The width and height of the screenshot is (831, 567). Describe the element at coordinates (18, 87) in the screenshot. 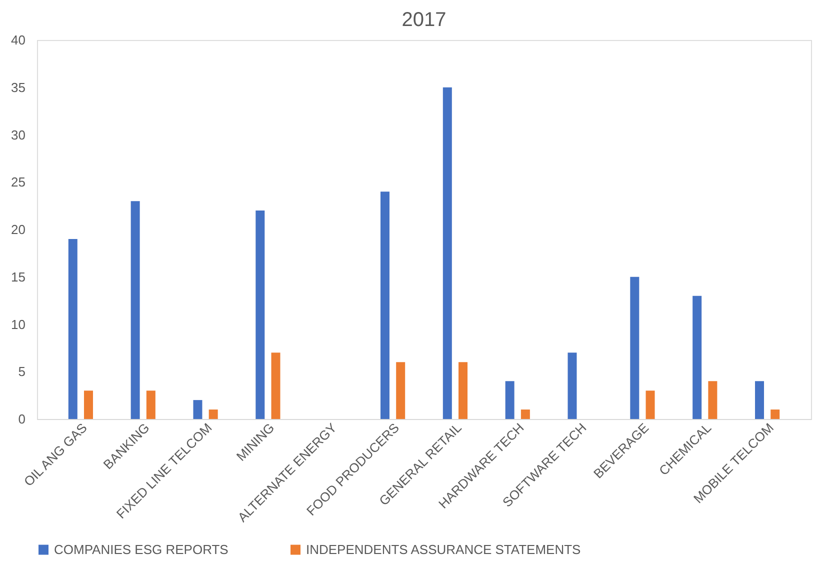

I see `y-tick-label: 35` at that location.